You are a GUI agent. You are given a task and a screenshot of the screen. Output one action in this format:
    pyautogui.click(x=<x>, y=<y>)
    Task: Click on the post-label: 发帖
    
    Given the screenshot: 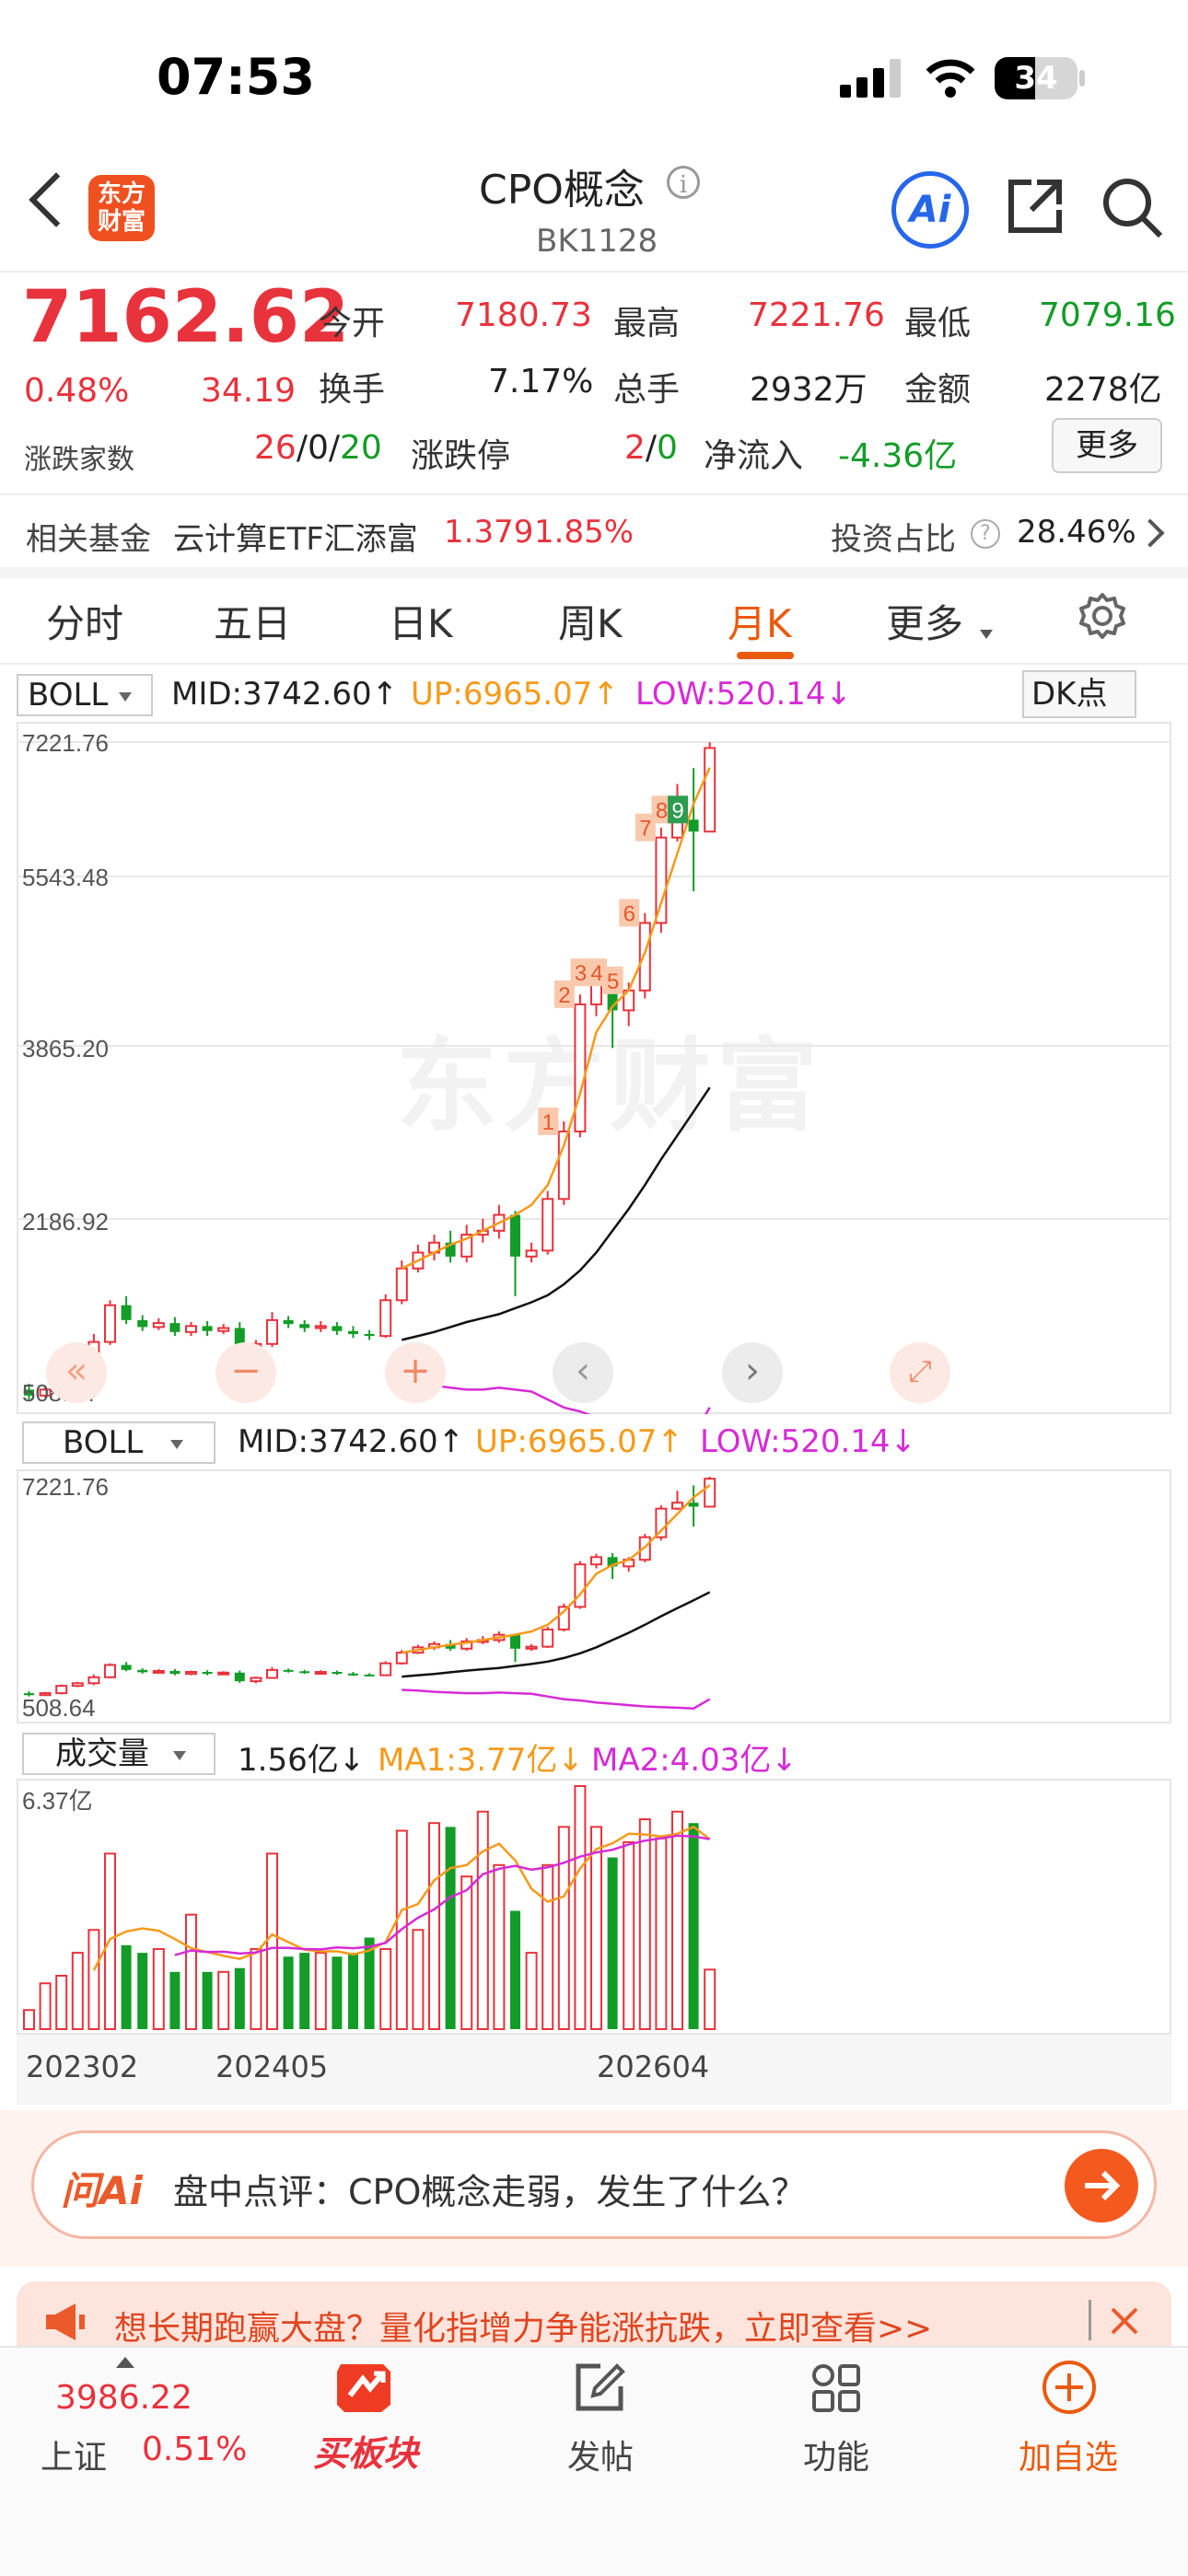 What is the action you would take?
    pyautogui.click(x=601, y=2458)
    